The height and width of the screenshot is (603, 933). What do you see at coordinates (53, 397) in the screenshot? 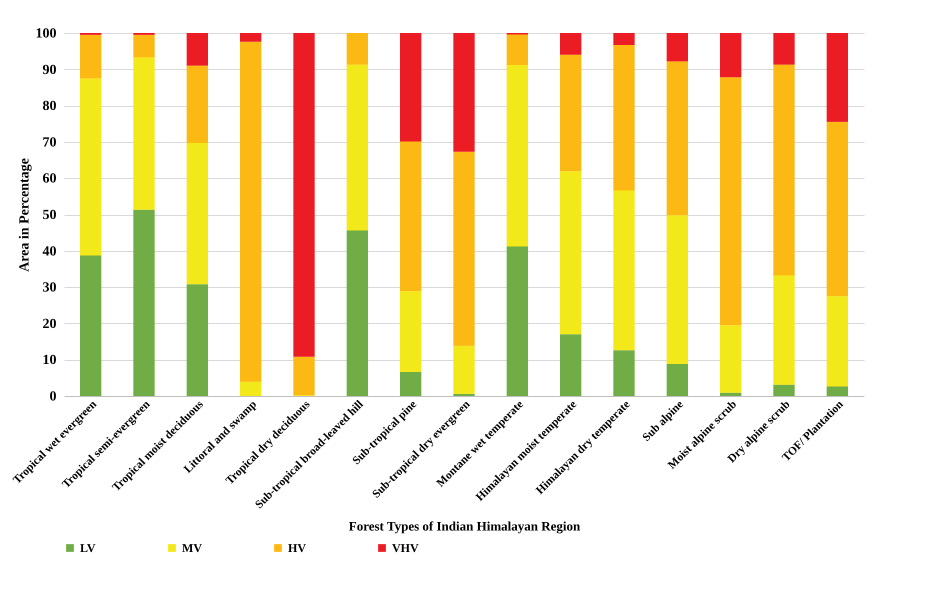
I see `y-tick-label: 0` at bounding box center [53, 397].